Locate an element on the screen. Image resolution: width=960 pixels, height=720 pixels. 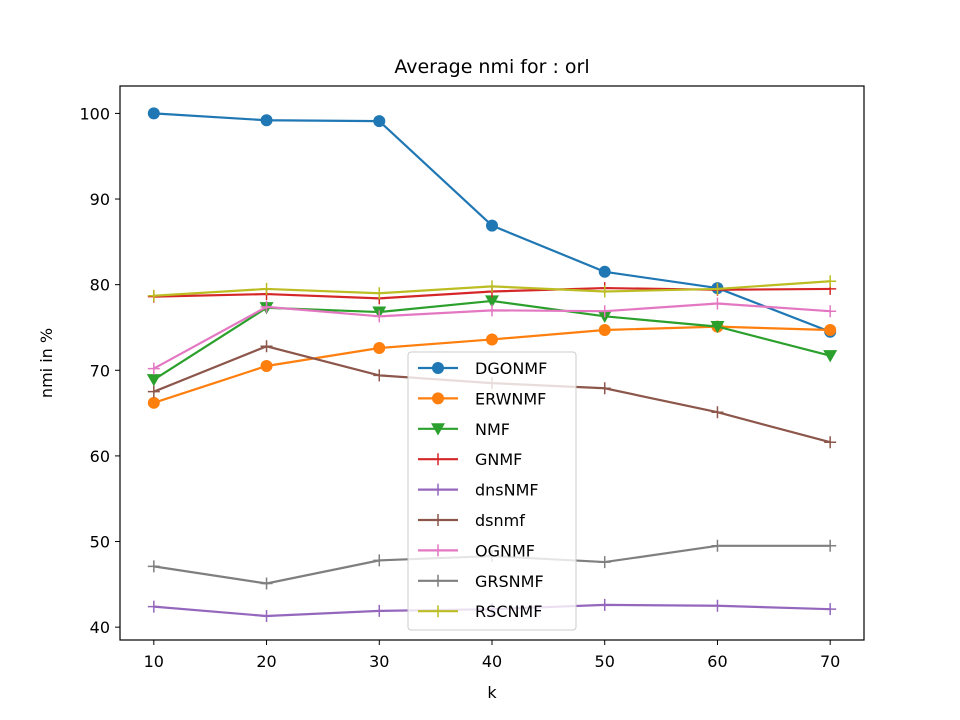
legend-label: dnsNMF is located at coordinates (507, 490).